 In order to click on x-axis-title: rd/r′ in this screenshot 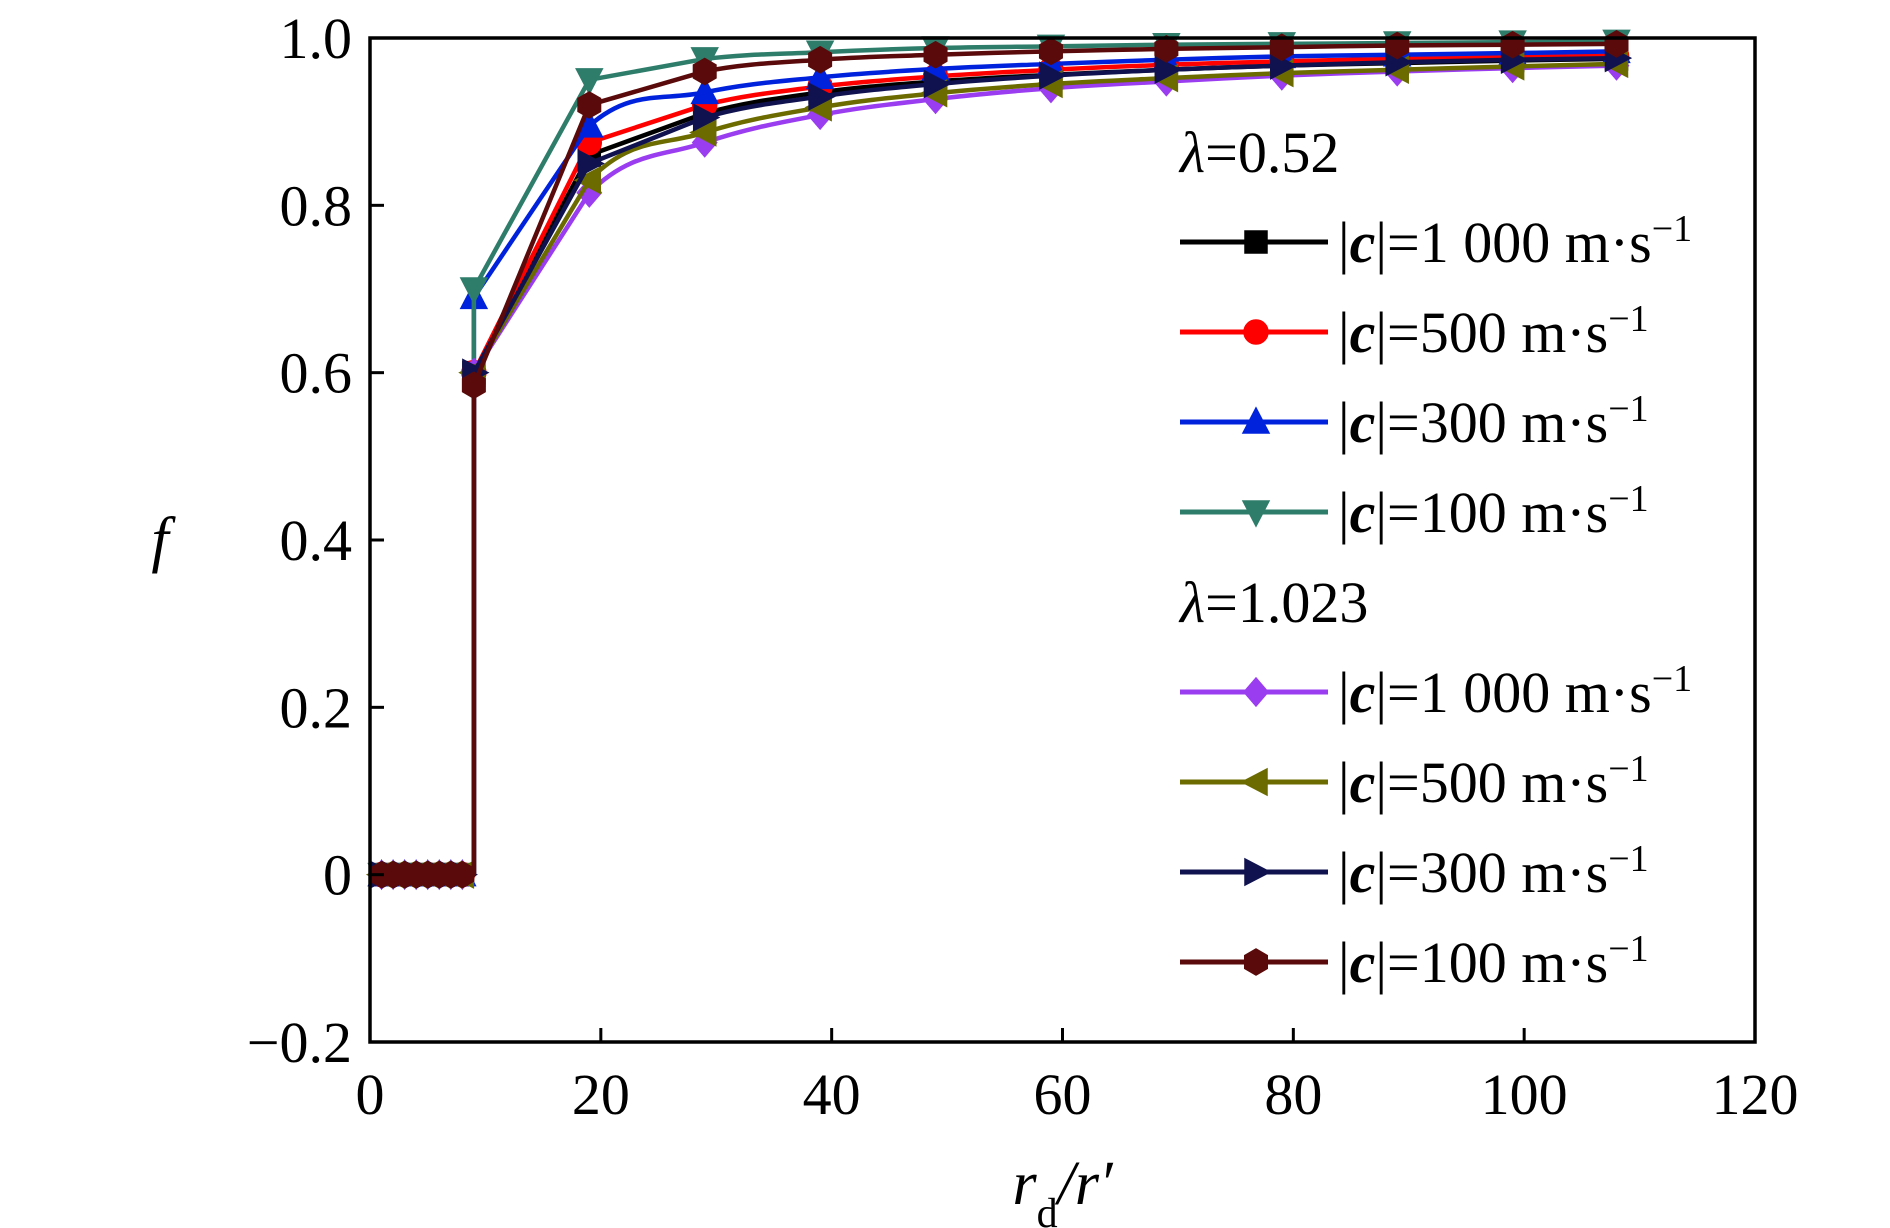, I will do `click(1062, 1189)`.